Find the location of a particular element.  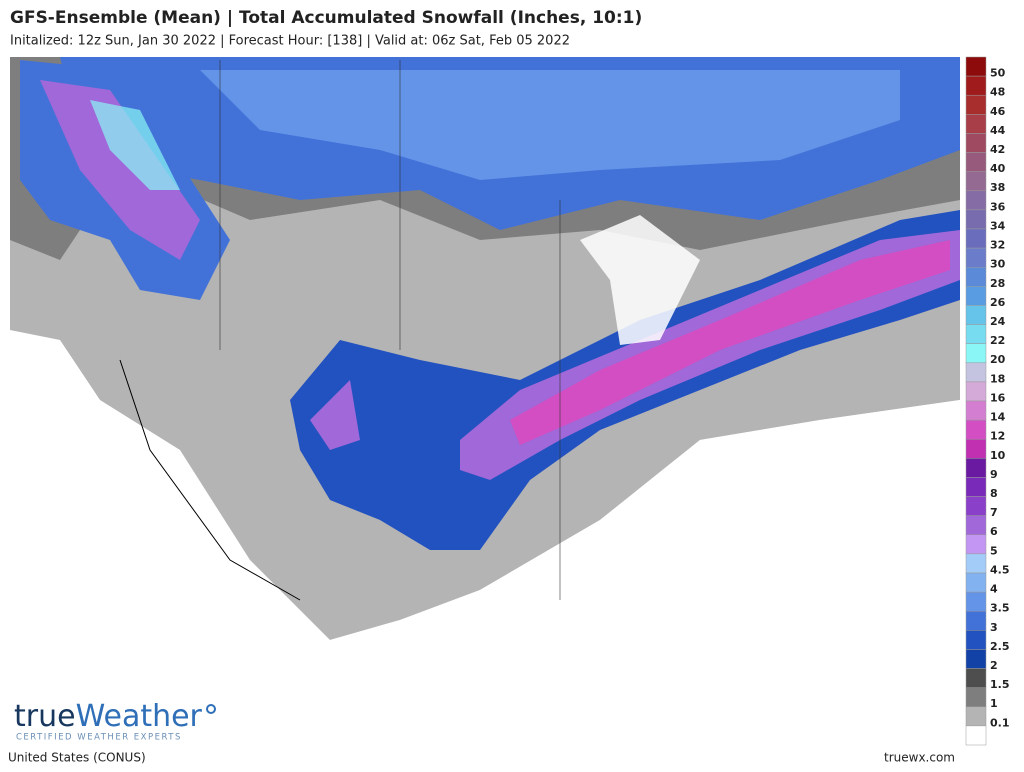

legend-label: 46 is located at coordinates (998, 111).